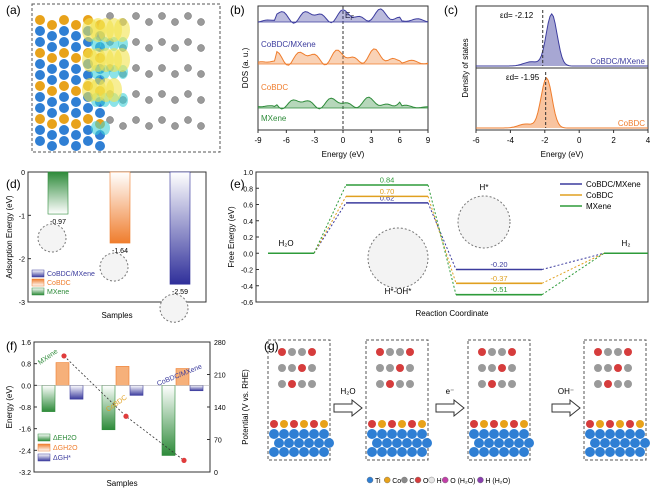 This screenshot has height=494, width=657. What do you see at coordinates (274, 87) in the screenshot?
I see `b-label-cobdc: CoBDC` at bounding box center [274, 87].